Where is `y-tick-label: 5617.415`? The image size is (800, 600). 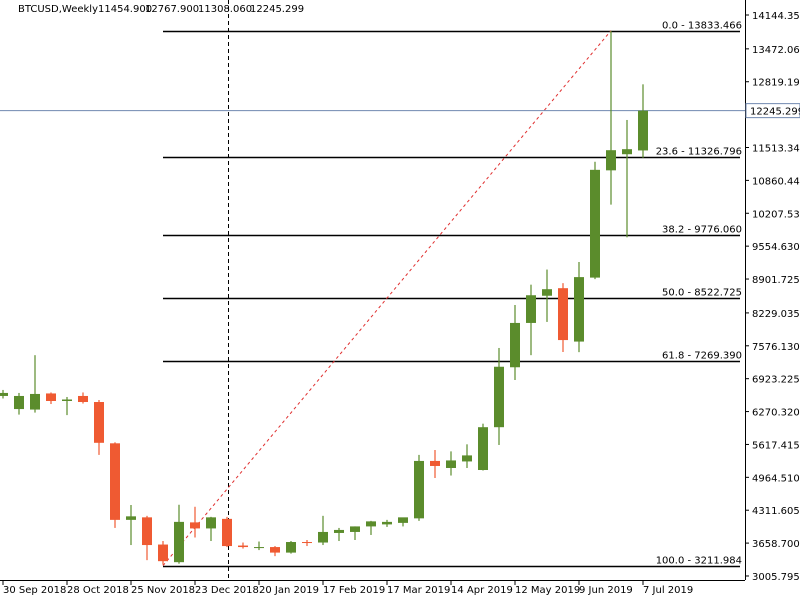
y-tick-label: 5617.415 is located at coordinates (776, 445).